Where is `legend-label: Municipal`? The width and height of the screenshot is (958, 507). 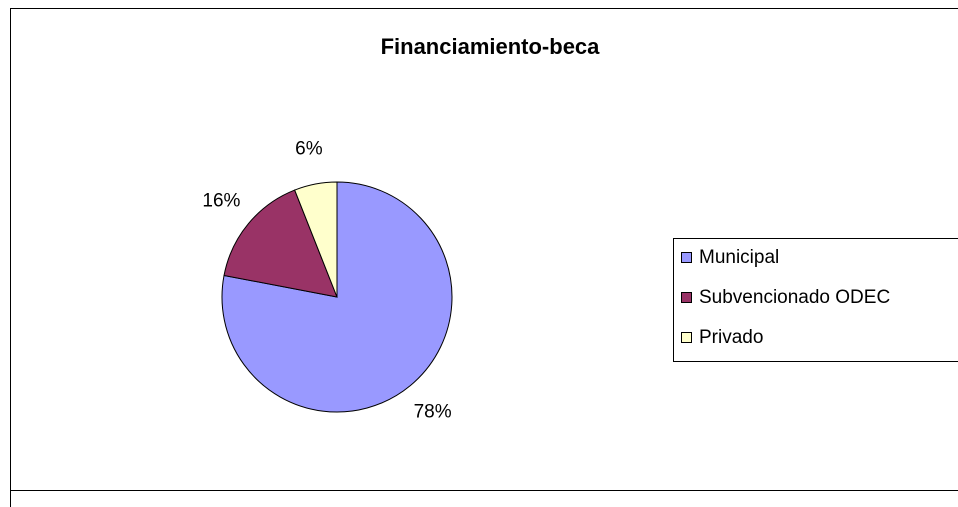
legend-label: Municipal is located at coordinates (739, 257).